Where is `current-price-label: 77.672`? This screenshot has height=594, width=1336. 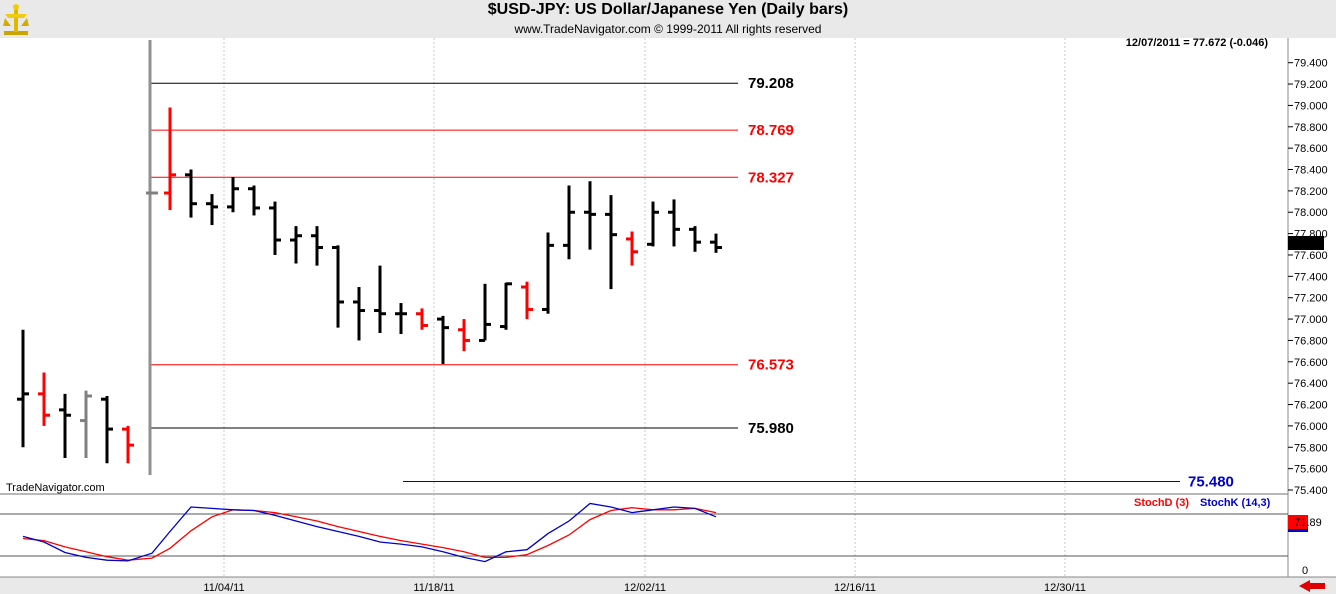 current-price-label: 77.672 is located at coordinates (1306, 244).